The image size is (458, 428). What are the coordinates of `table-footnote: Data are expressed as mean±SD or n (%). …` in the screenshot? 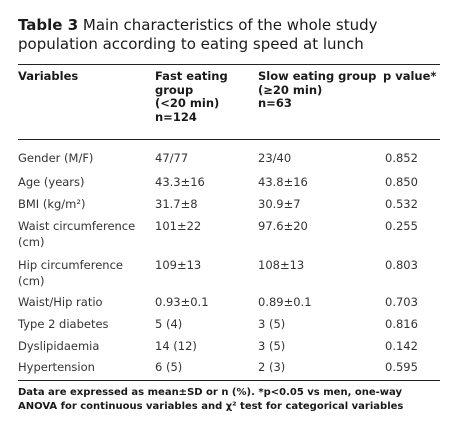 It's located at (211, 399).